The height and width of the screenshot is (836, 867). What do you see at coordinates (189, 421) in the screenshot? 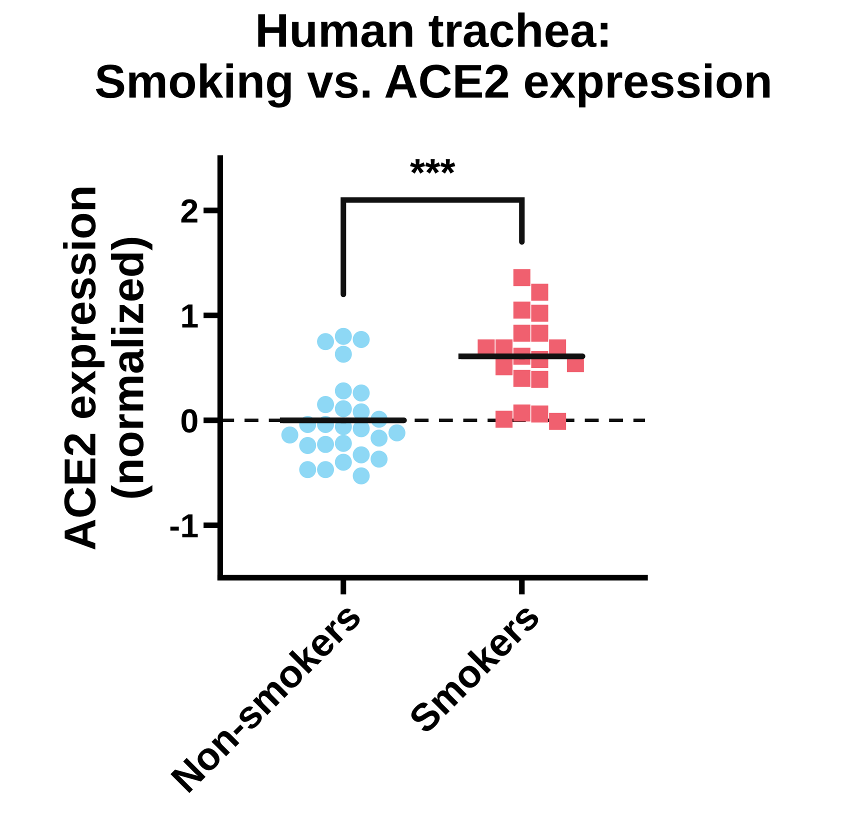
I see `y-tick-label: 0` at bounding box center [189, 421].